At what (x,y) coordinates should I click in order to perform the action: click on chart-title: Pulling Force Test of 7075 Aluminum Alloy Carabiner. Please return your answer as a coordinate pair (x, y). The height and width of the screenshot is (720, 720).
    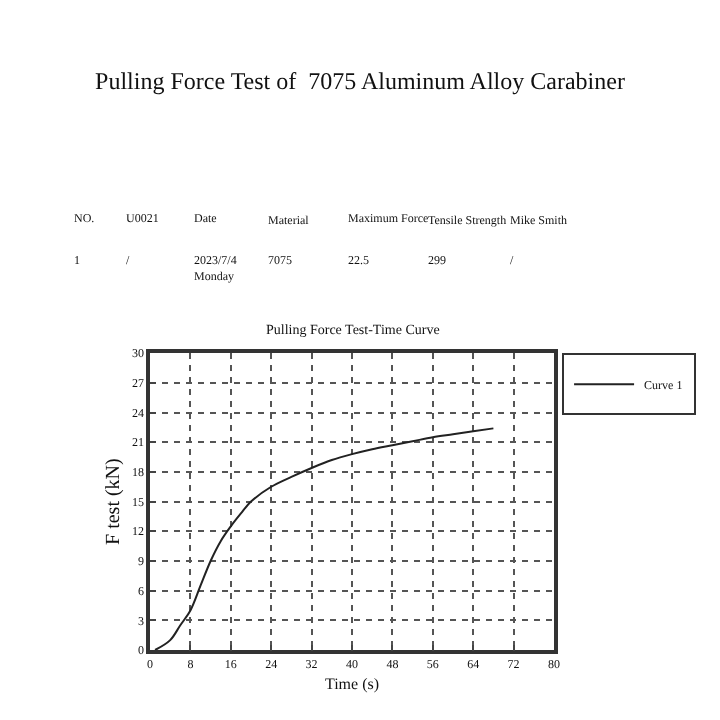
    Looking at the image, I should click on (360, 80).